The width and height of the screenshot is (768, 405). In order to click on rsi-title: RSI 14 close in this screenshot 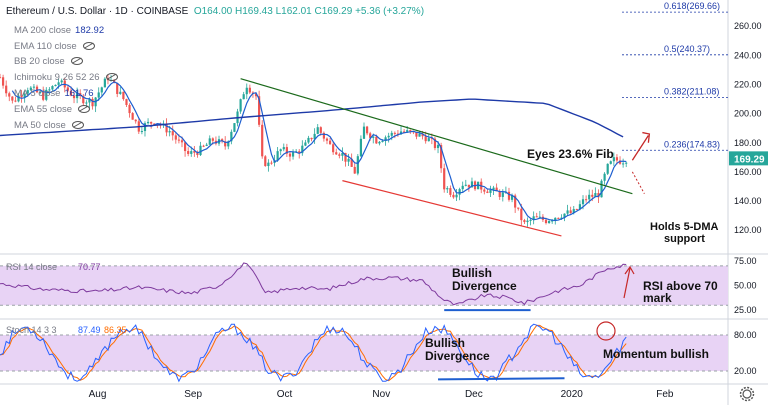, I will do `click(31, 267)`.